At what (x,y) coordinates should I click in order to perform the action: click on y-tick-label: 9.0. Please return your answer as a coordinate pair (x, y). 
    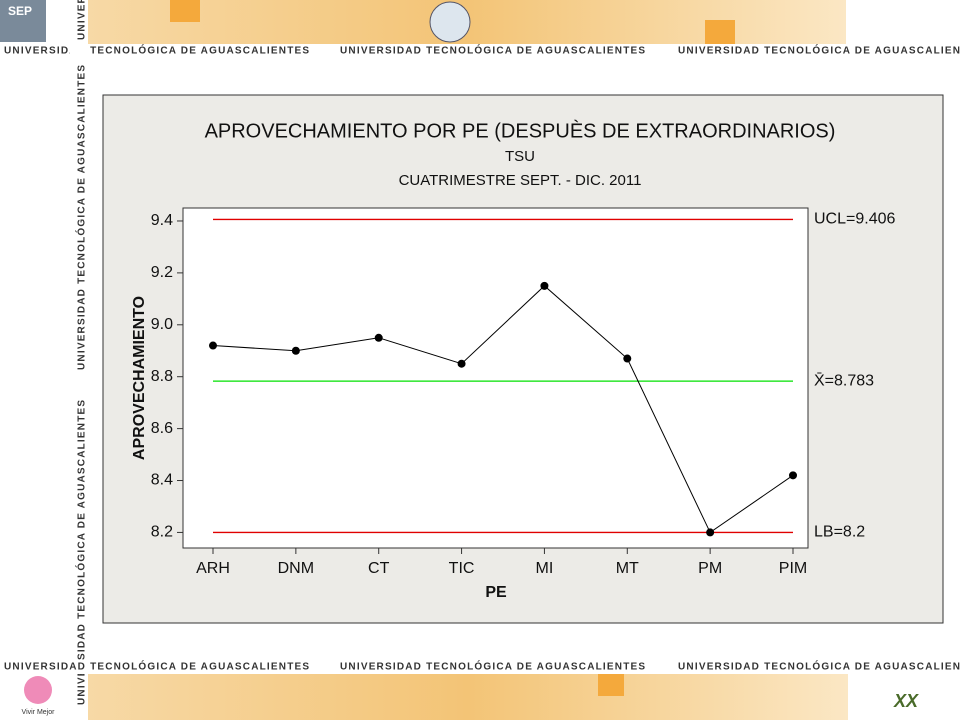
    Looking at the image, I should click on (162, 324).